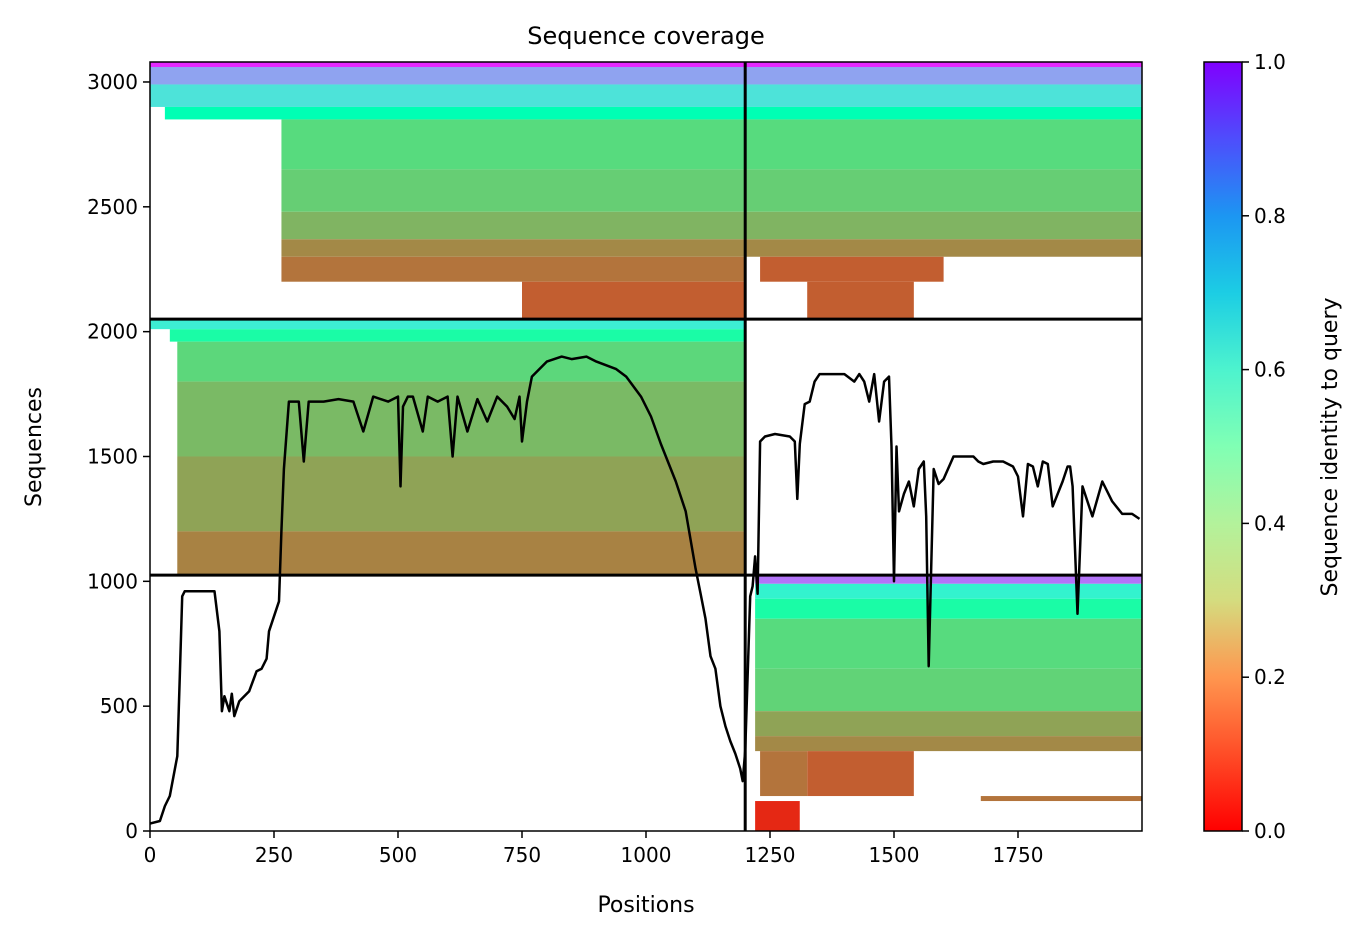  What do you see at coordinates (522, 855) in the screenshot?
I see `x-tick-label: 750` at bounding box center [522, 855].